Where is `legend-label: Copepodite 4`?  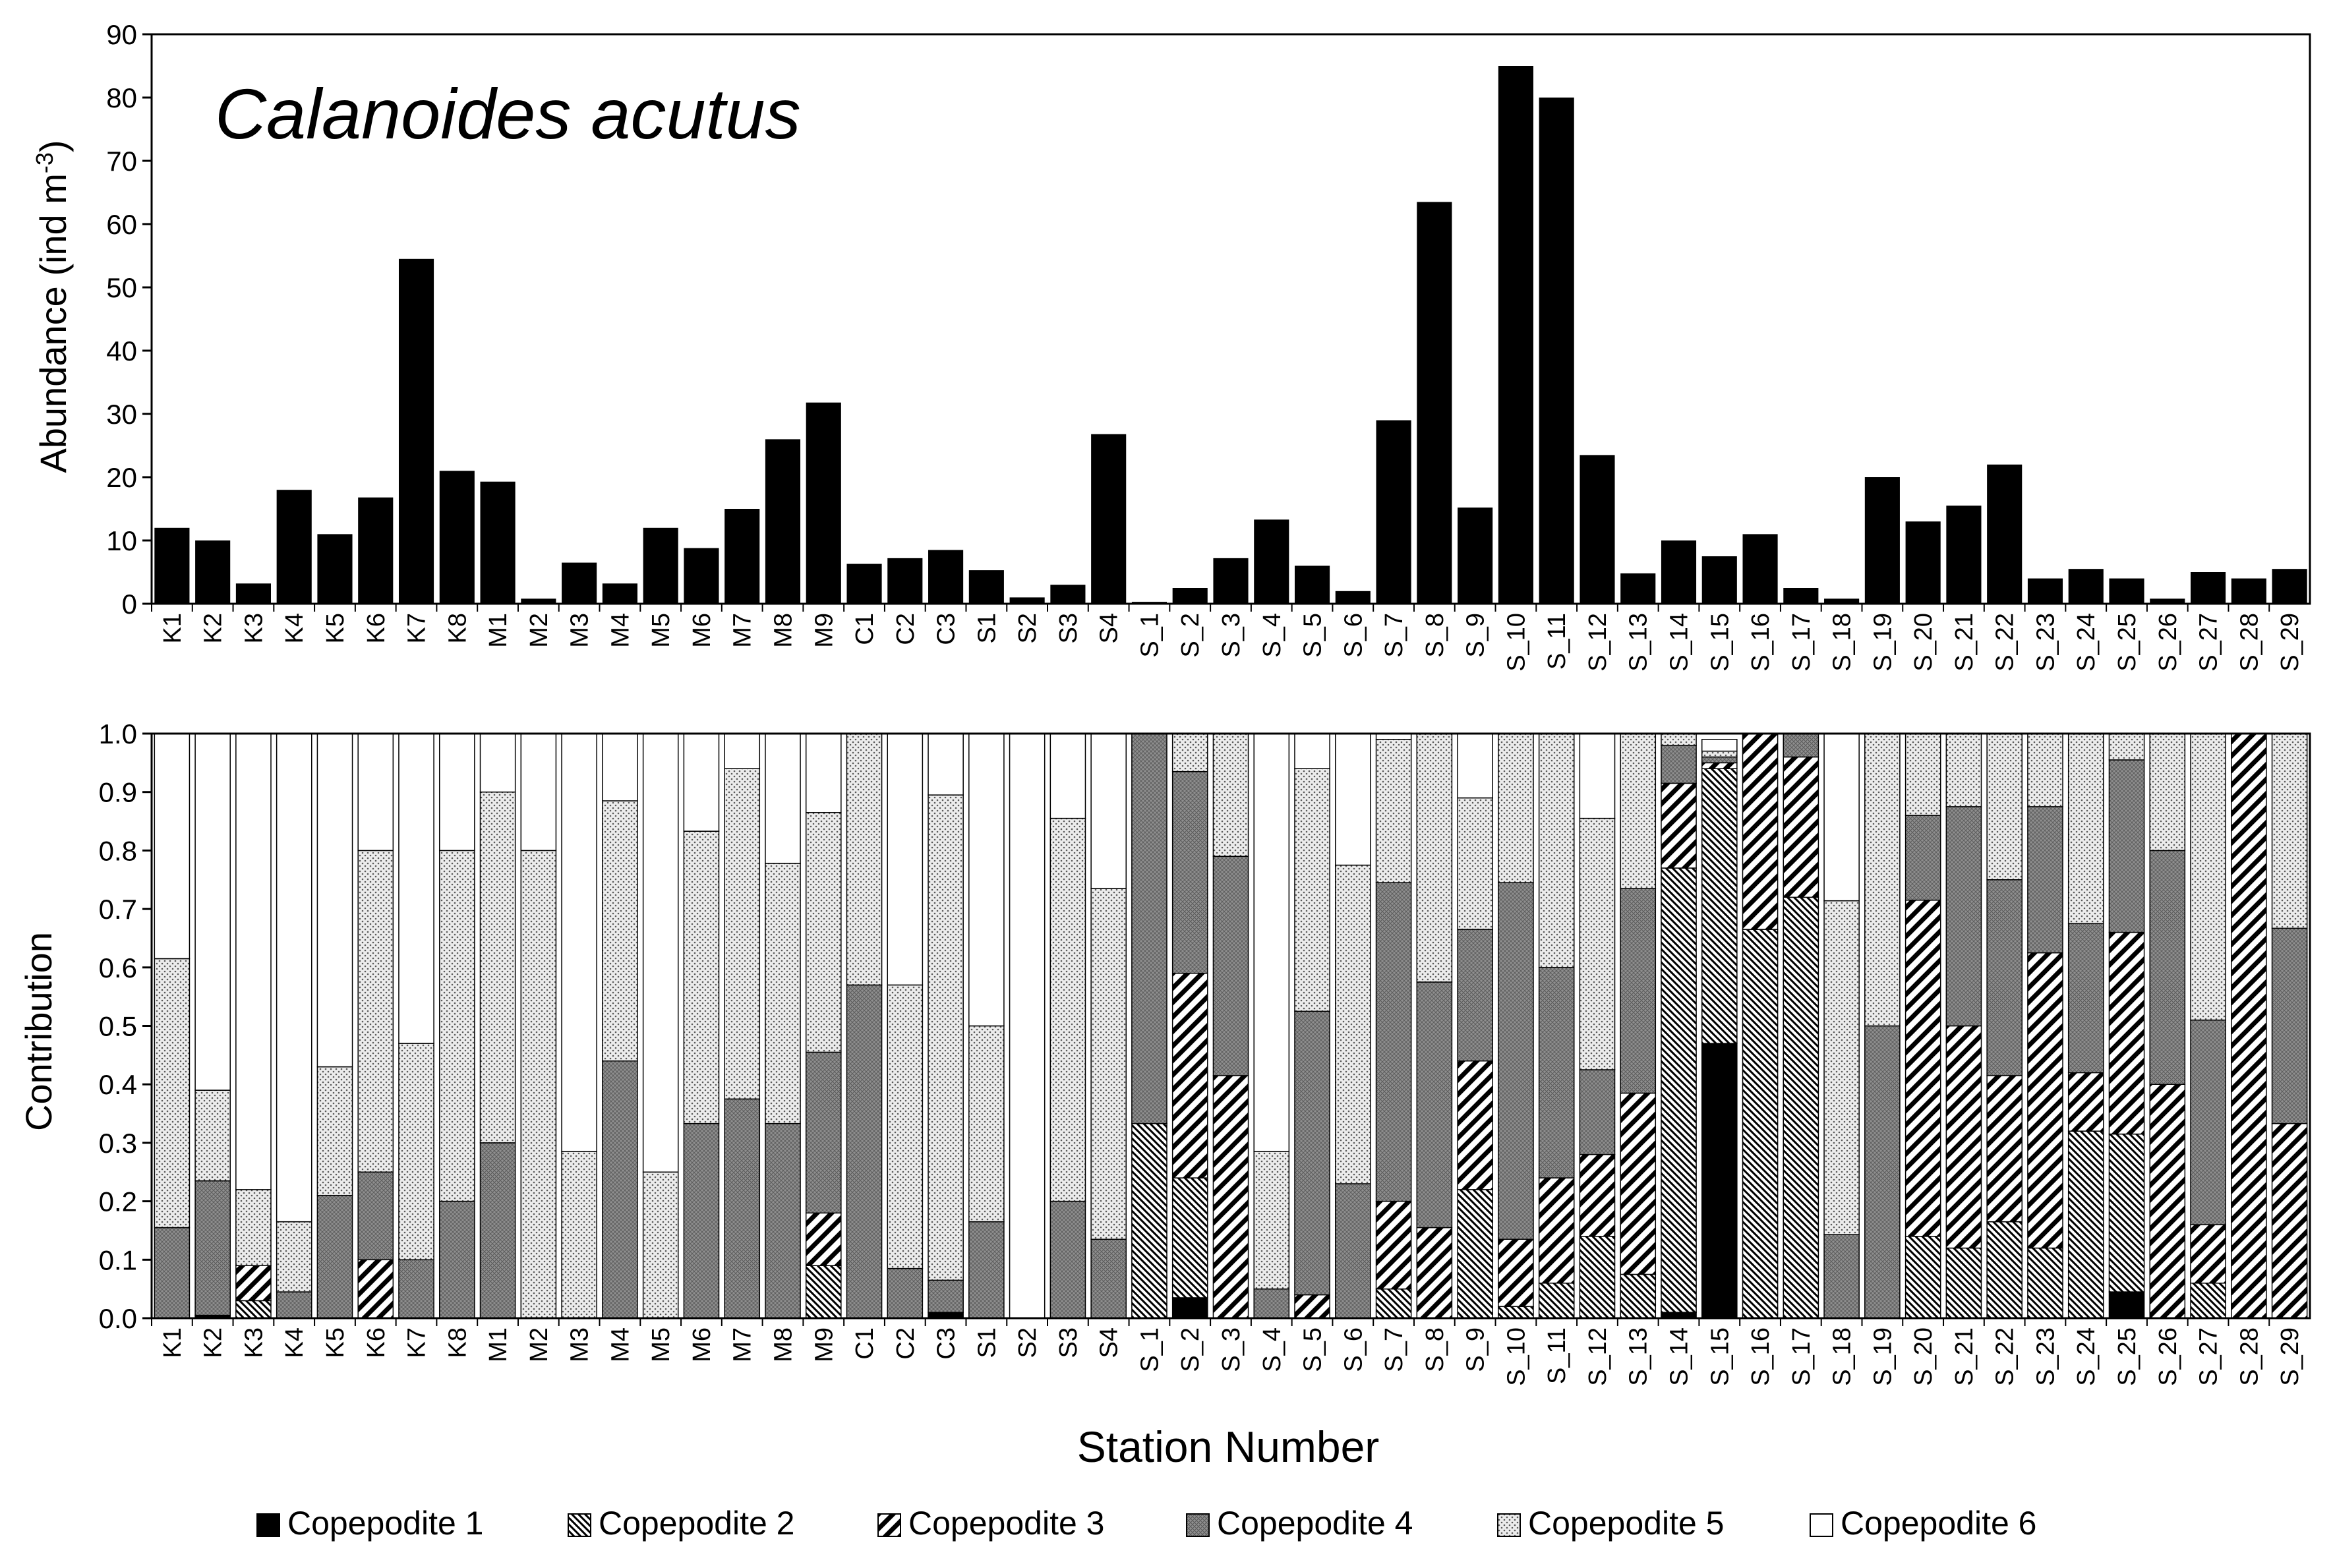
legend-label: Copepodite 4 is located at coordinates (1315, 1524).